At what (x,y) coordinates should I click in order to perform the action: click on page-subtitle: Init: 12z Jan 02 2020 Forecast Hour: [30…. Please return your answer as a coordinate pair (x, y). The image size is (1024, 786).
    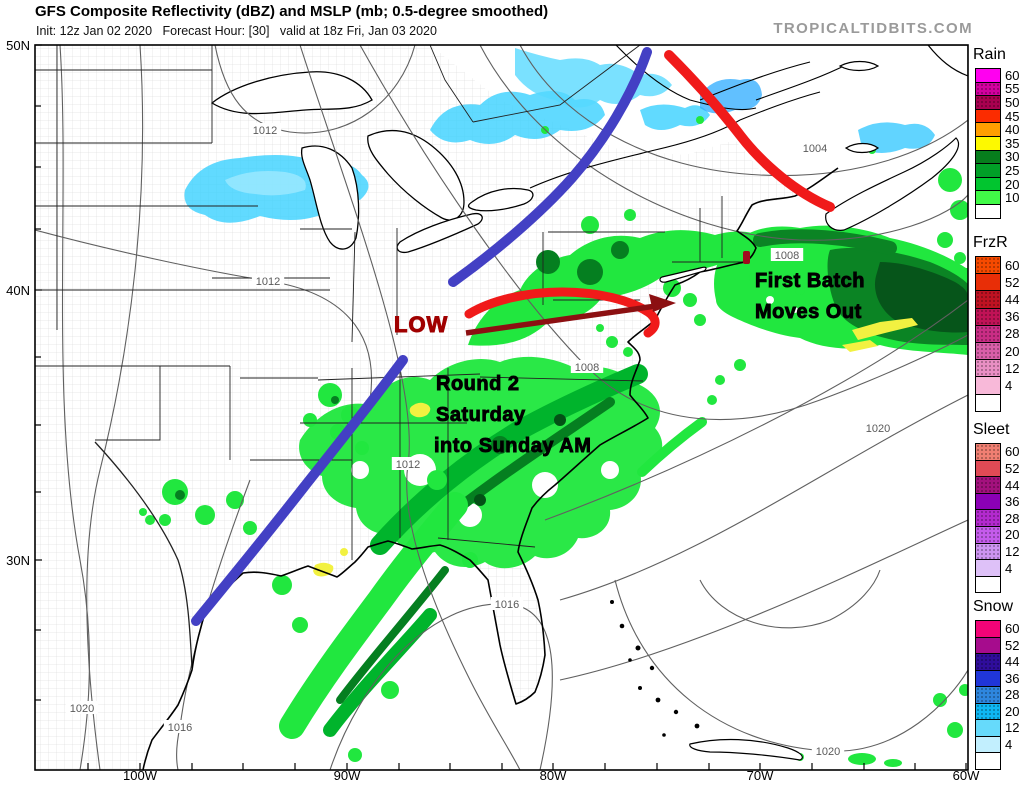
    Looking at the image, I should click on (236, 31).